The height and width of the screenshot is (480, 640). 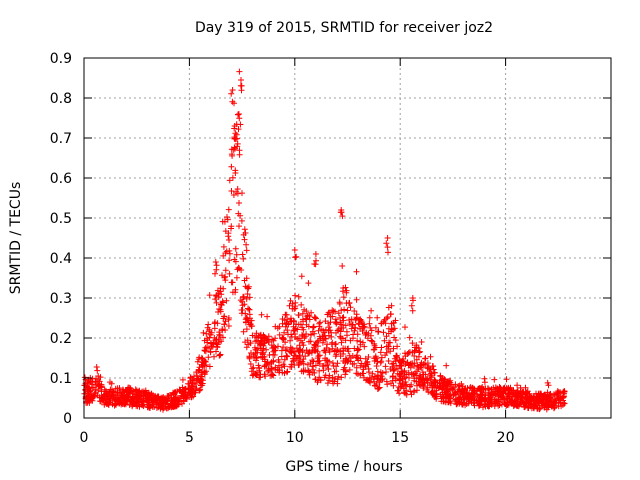 I want to click on y-tick-label: 0.7, so click(x=61, y=139).